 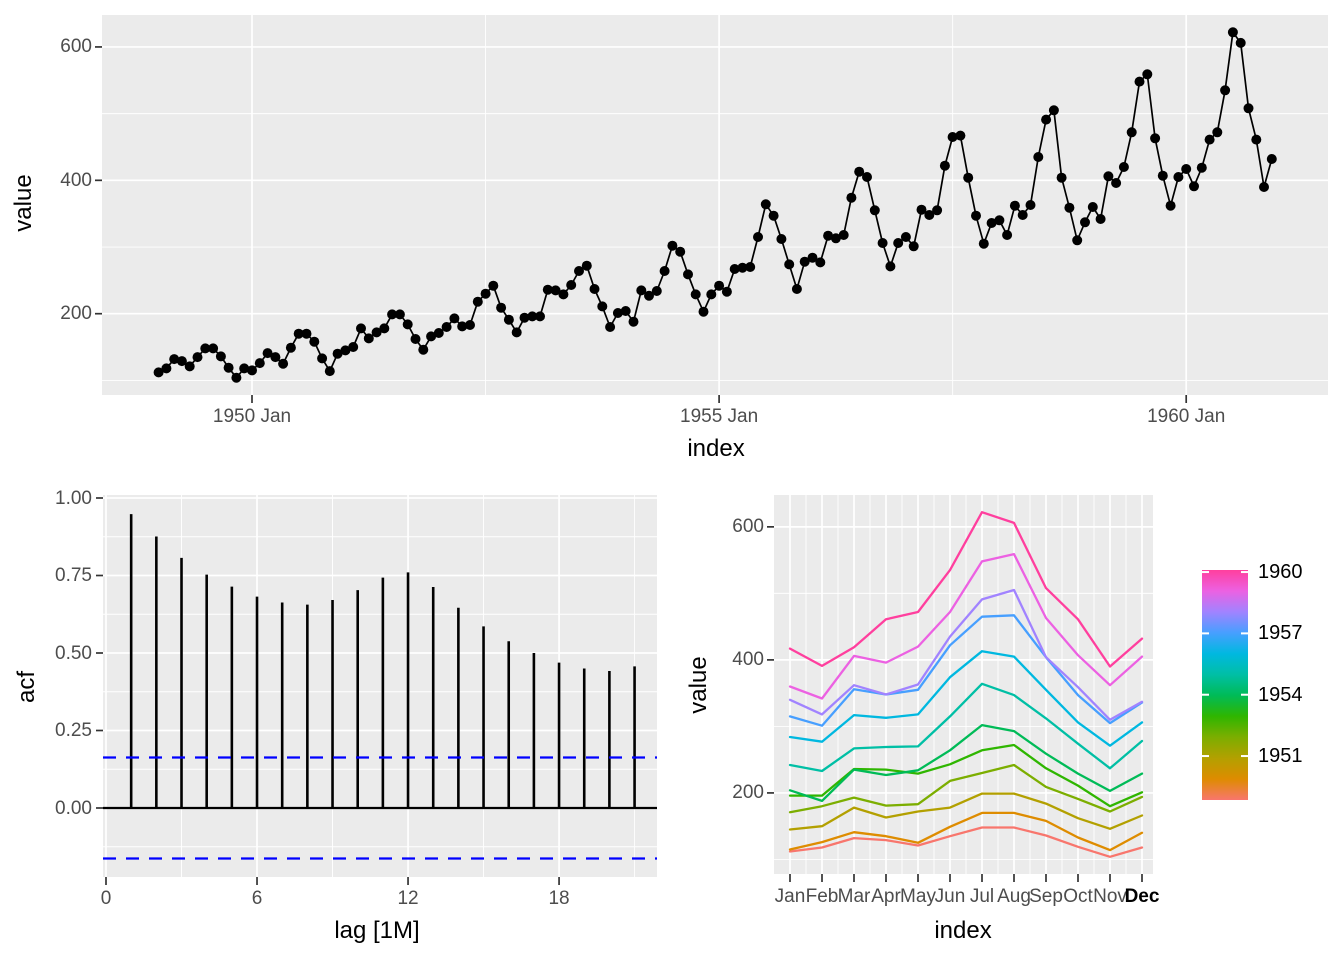 I want to click on y-tick-label: 1.00, so click(x=73, y=498).